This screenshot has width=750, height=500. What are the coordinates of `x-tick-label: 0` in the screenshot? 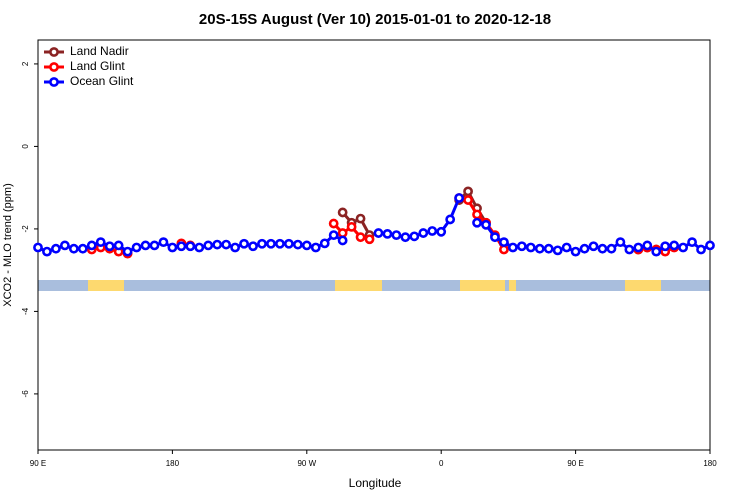 It's located at (441, 463).